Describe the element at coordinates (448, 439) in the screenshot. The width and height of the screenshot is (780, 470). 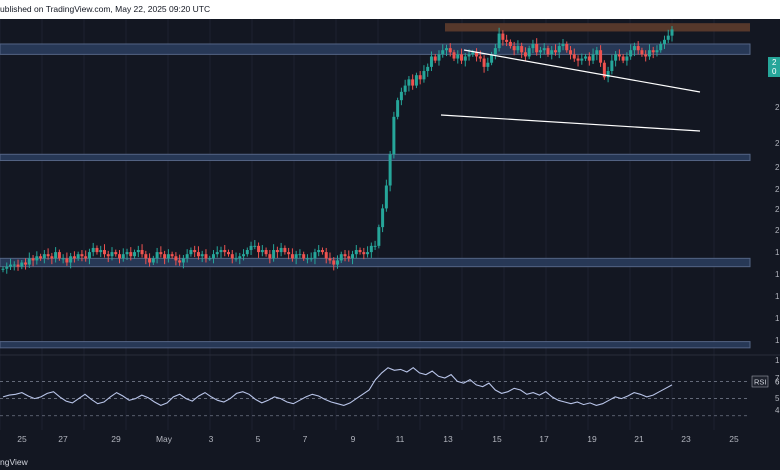
I see `x-tick-label: 13` at that location.